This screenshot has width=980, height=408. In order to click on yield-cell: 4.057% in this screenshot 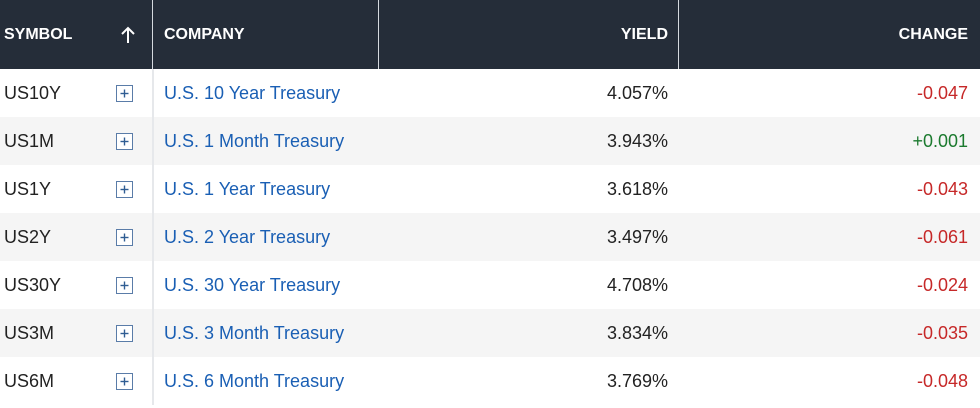, I will do `click(637, 92)`.